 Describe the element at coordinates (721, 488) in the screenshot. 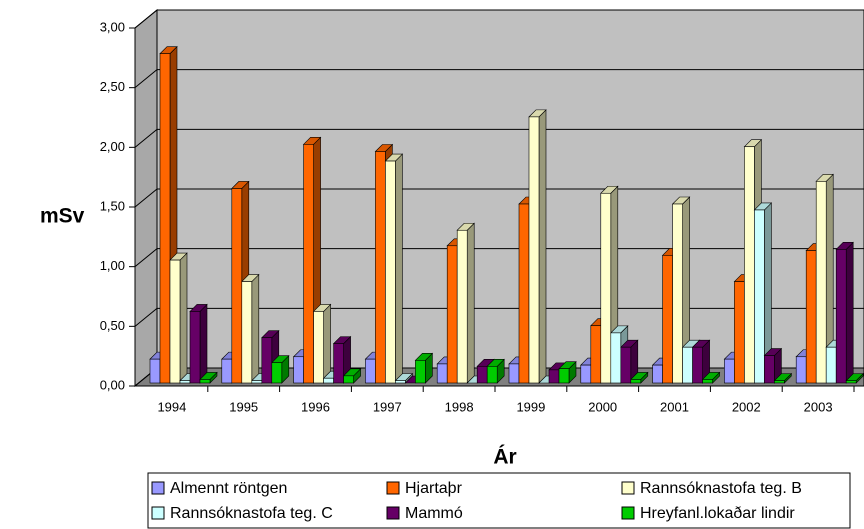

I see `legend-label: Rannsóknastofa teg. B` at that location.